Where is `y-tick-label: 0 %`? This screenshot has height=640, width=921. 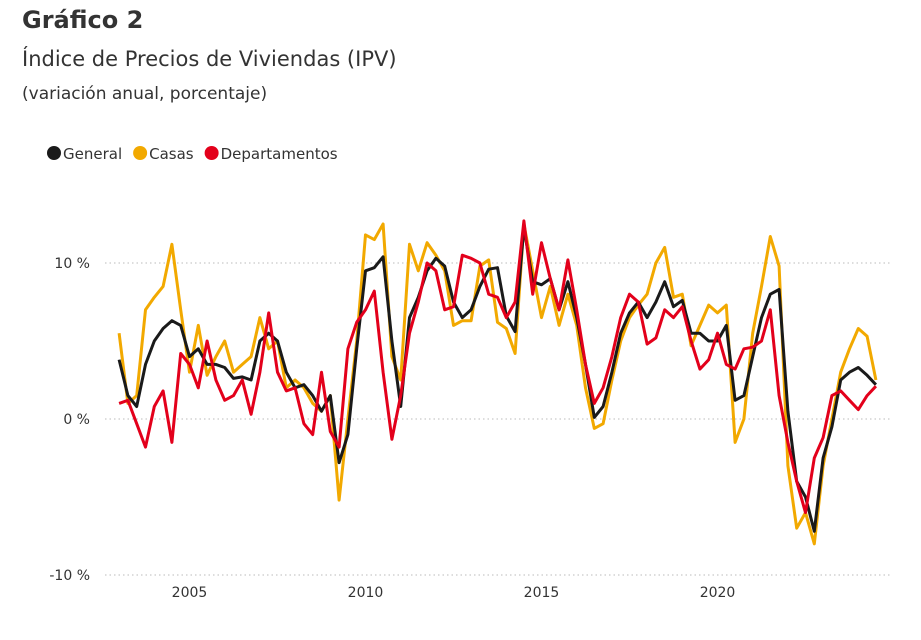 y-tick-label: 0 % is located at coordinates (76, 420).